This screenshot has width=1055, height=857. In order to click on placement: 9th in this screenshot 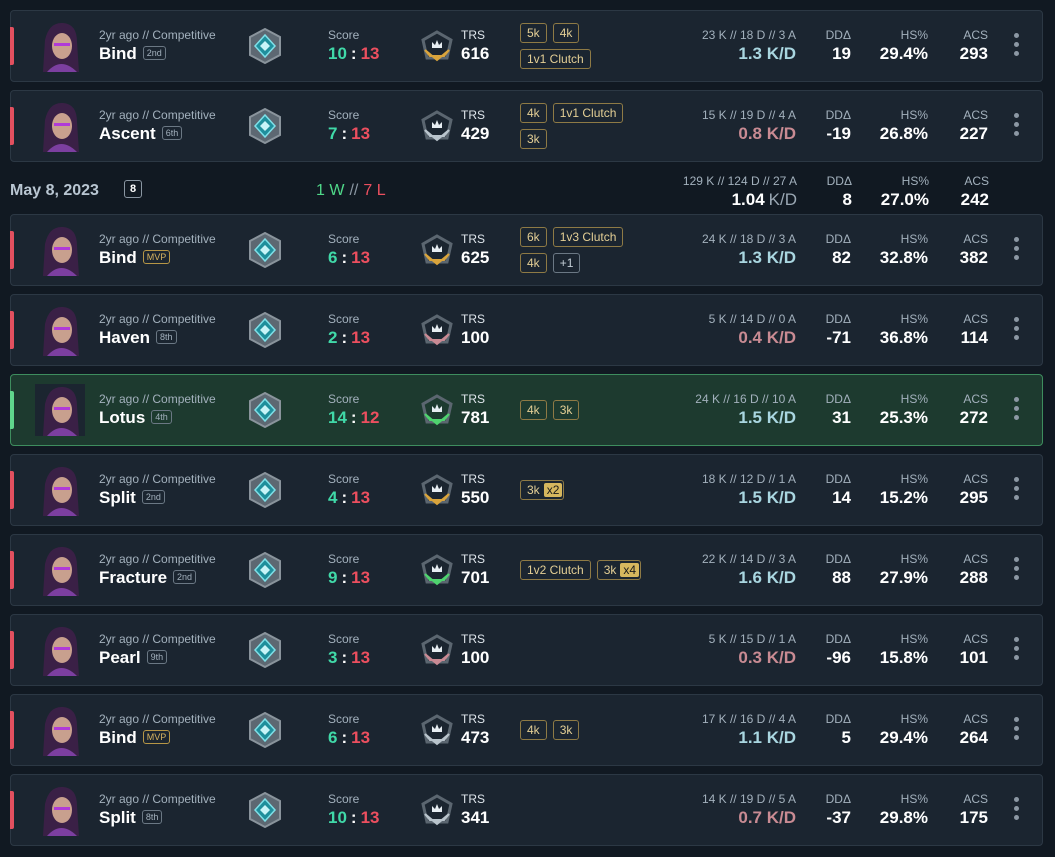, I will do `click(157, 657)`.